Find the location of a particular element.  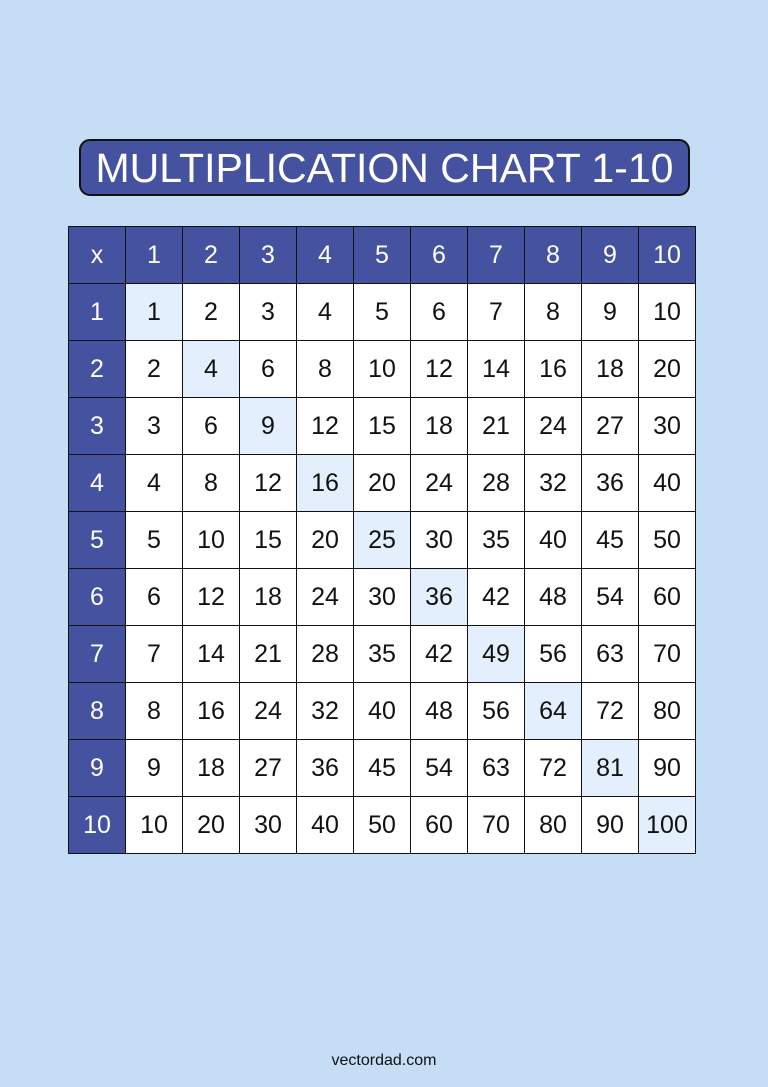

product-cell: 70 is located at coordinates (496, 825).